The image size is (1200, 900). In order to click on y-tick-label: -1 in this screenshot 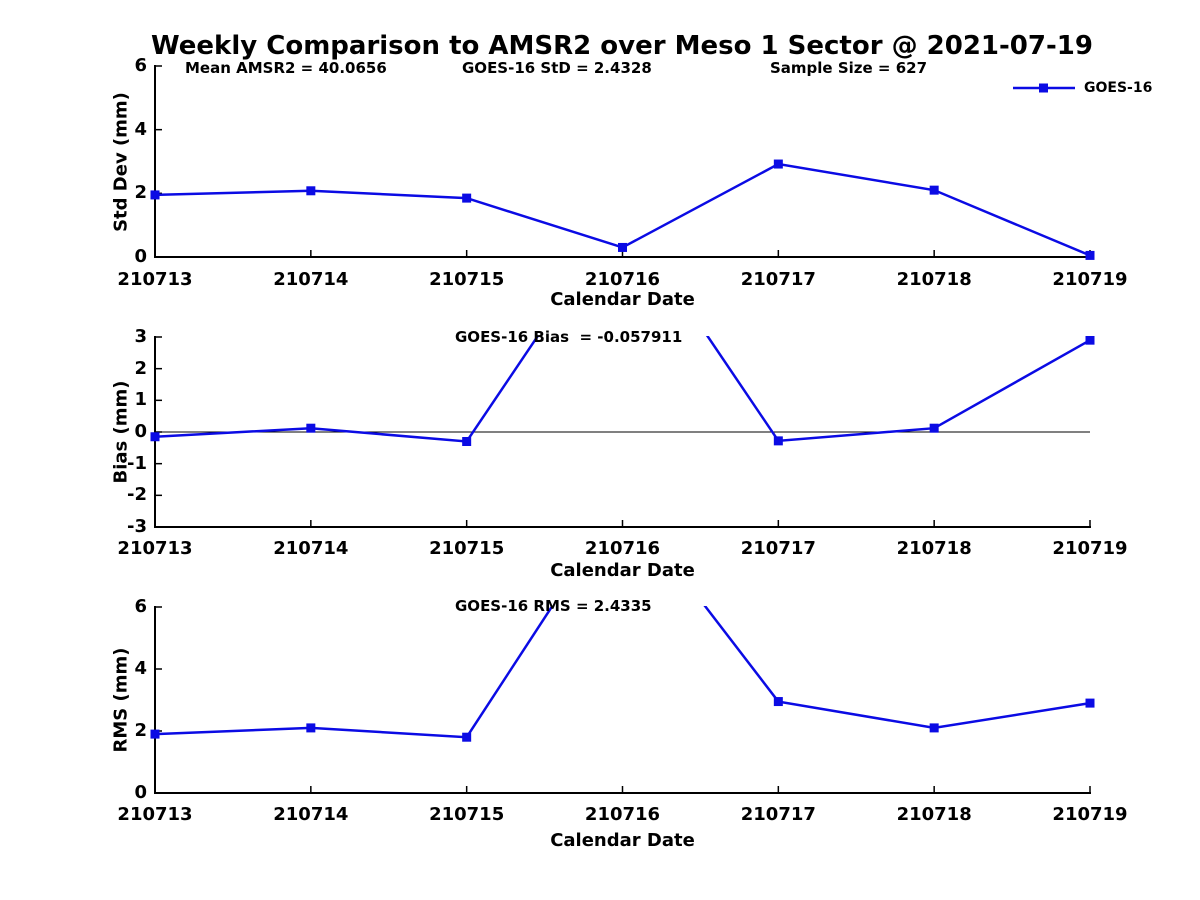, I will do `click(137, 463)`.